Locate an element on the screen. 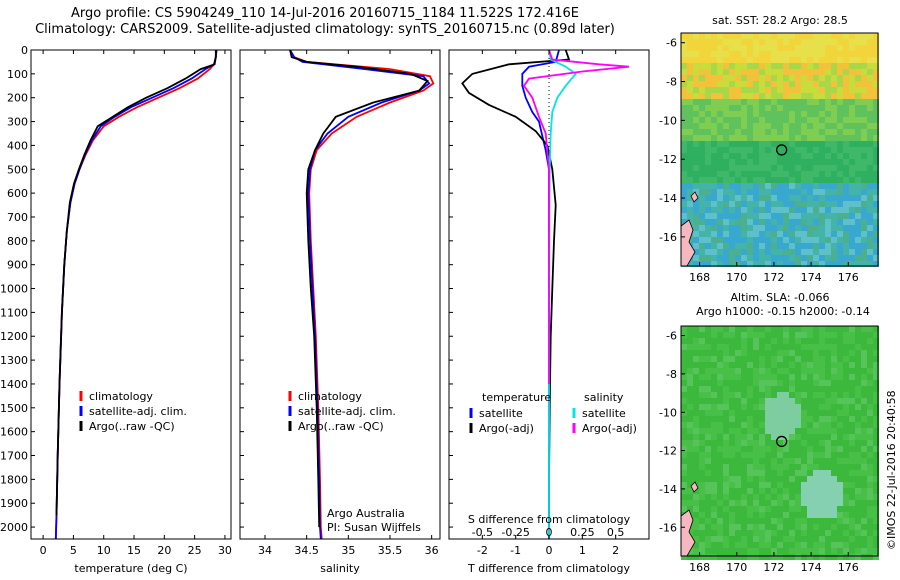  depth-tick-label: 1600 is located at coordinates (14, 432).